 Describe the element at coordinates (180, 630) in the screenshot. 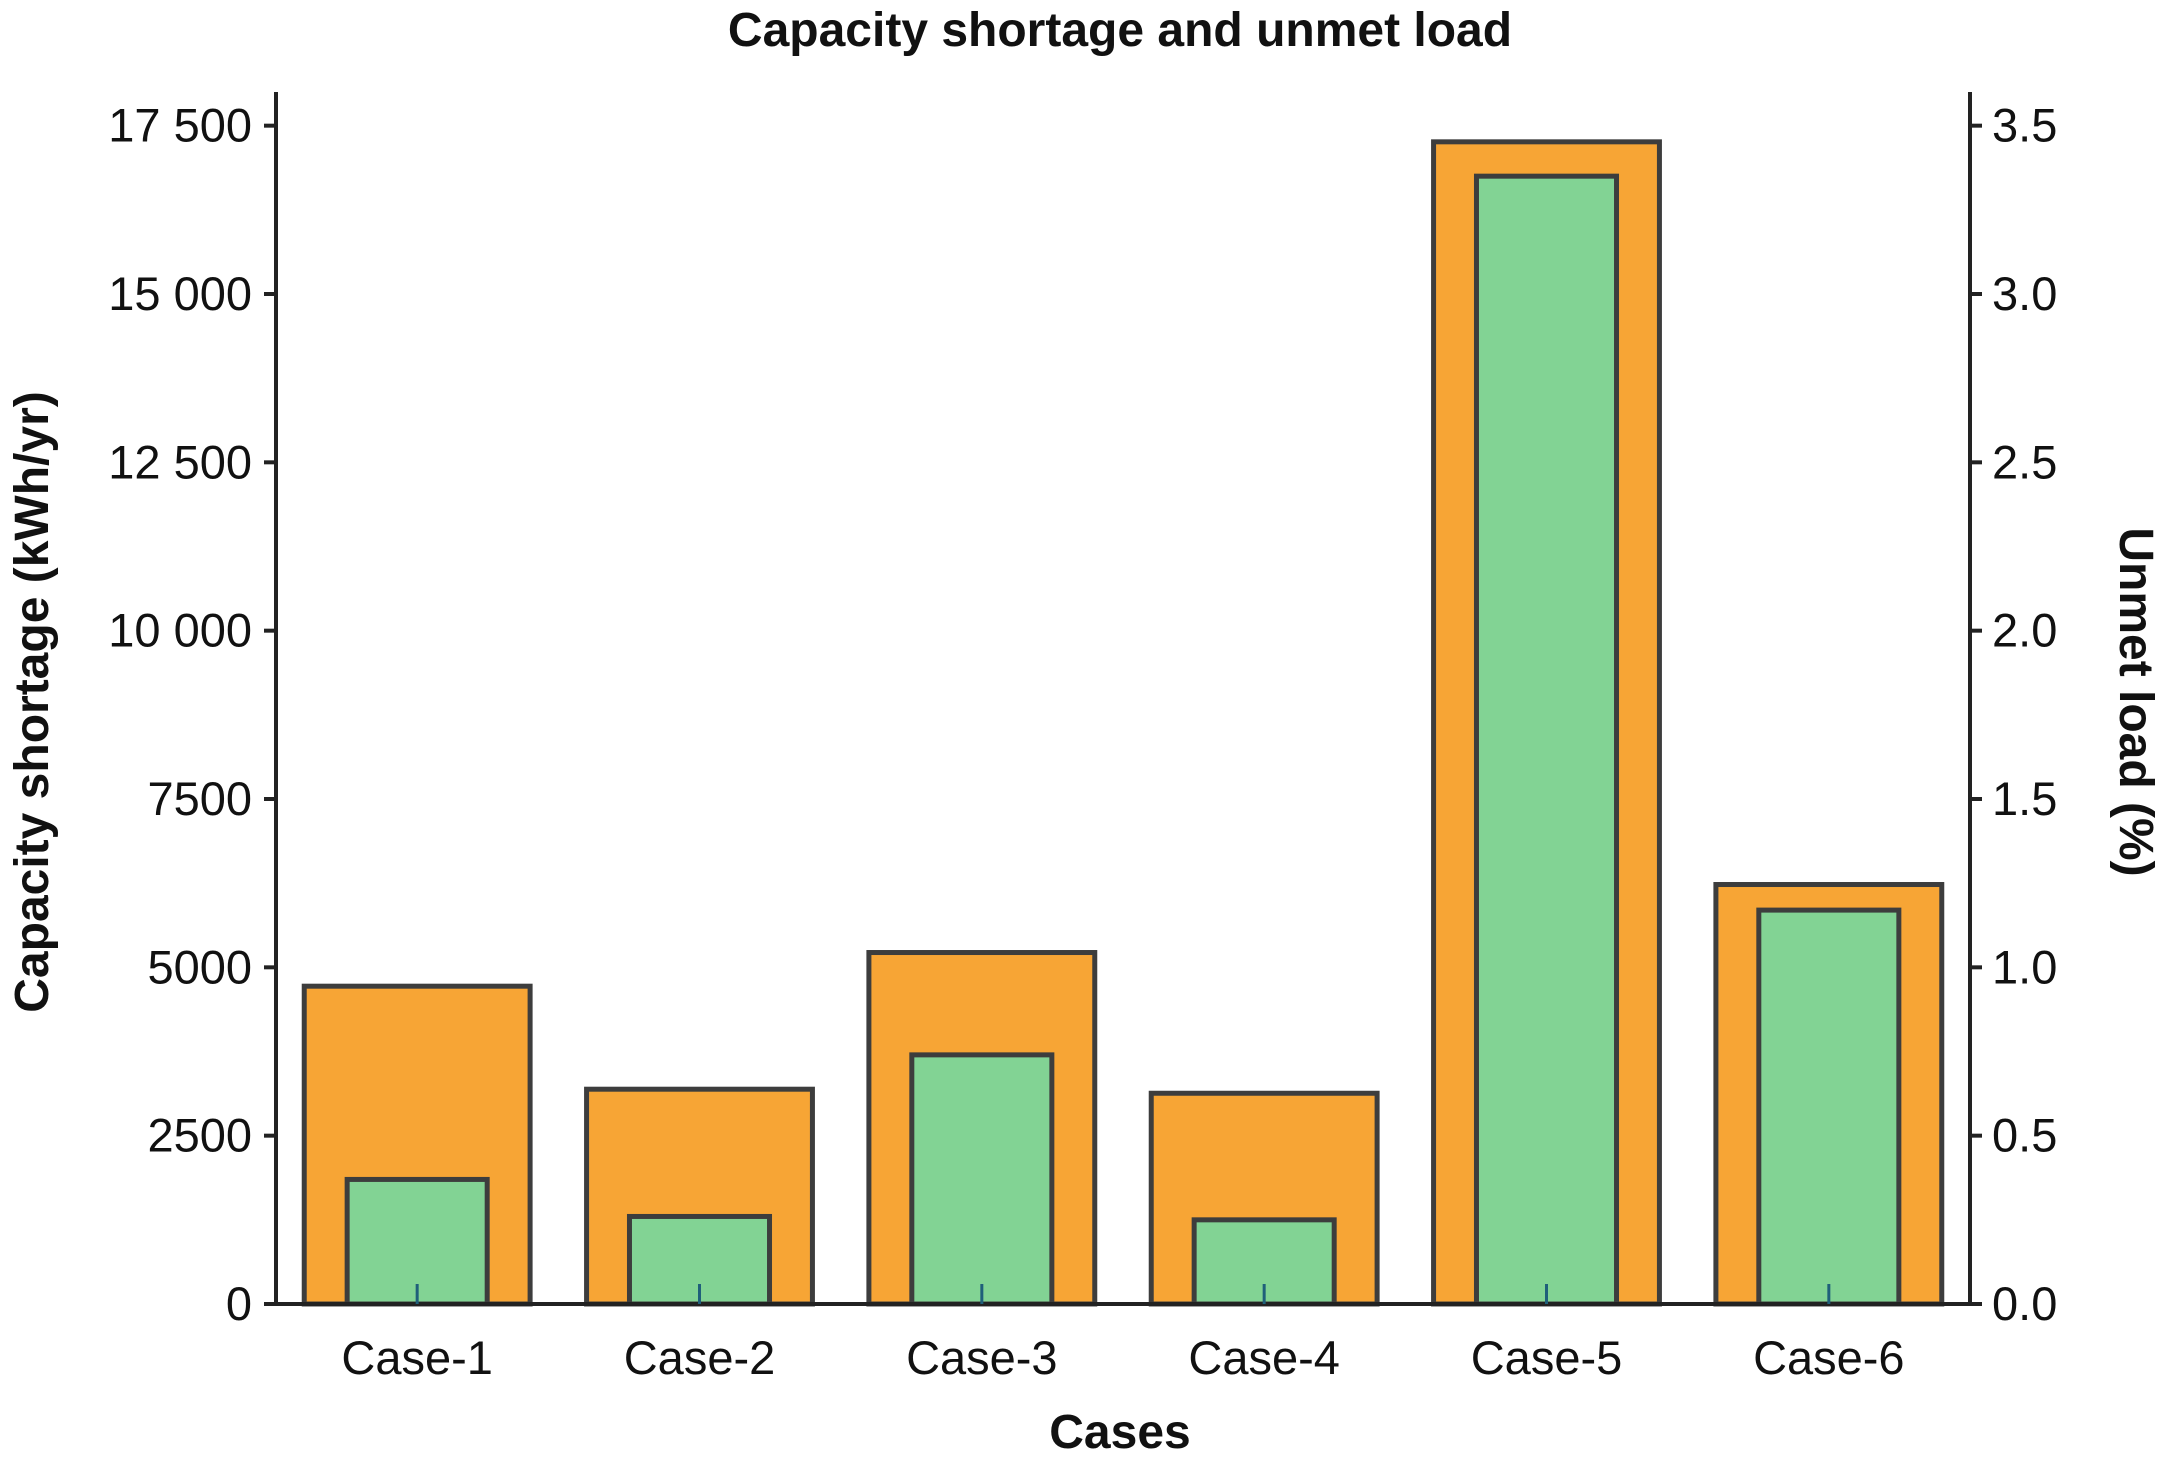

I see `y-tick-label-4: 10 000` at that location.